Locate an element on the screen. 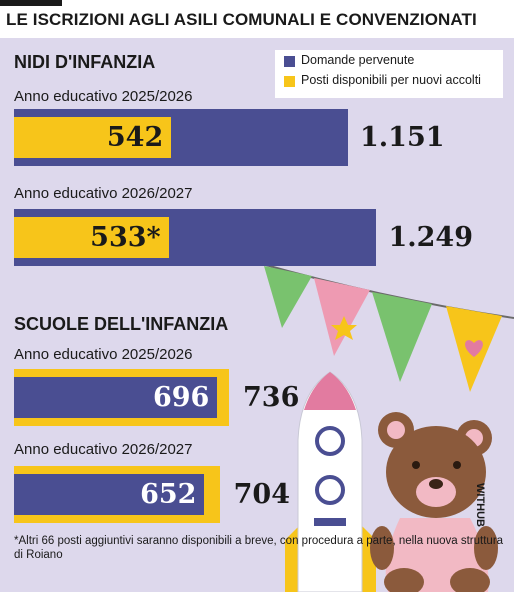 This screenshot has width=514, height=592. bar-places-nidi-2026 is located at coordinates (91, 237).